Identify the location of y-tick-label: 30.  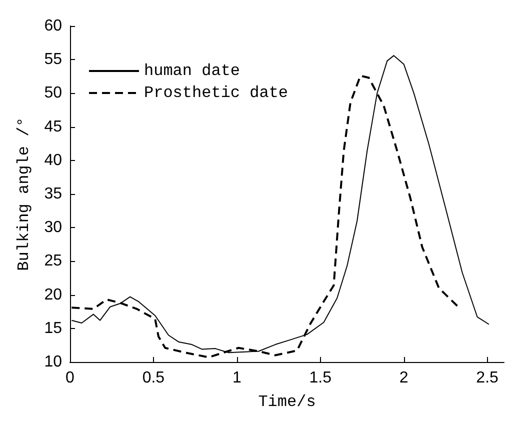
(53, 227).